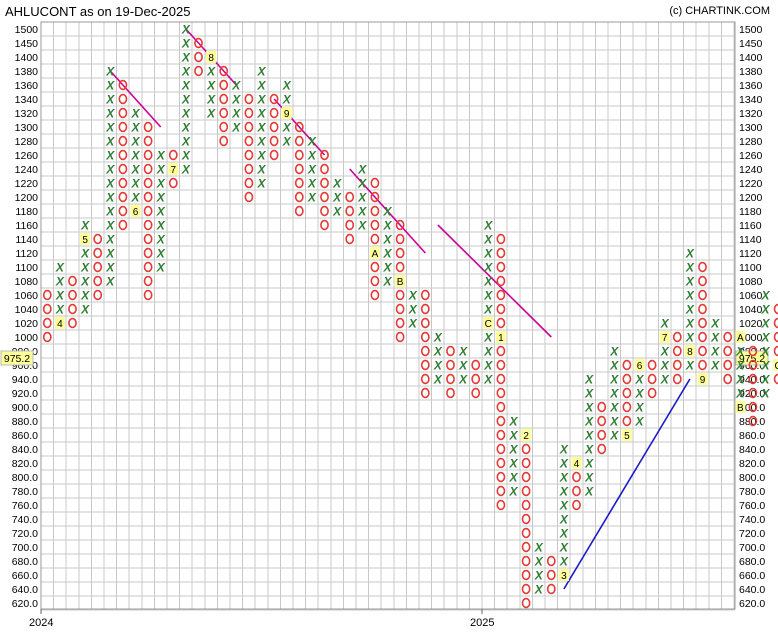 The height and width of the screenshot is (638, 778). What do you see at coordinates (751, 184) in the screenshot?
I see `y-tick-label-right: 1220` at bounding box center [751, 184].